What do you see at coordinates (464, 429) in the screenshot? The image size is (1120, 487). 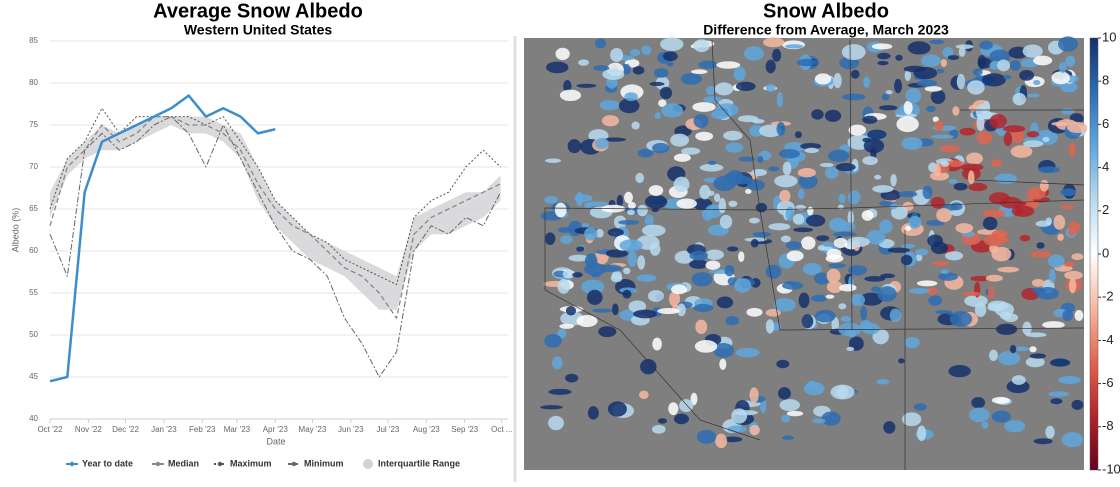 I see `x-tick-label: Sep '23` at bounding box center [464, 429].